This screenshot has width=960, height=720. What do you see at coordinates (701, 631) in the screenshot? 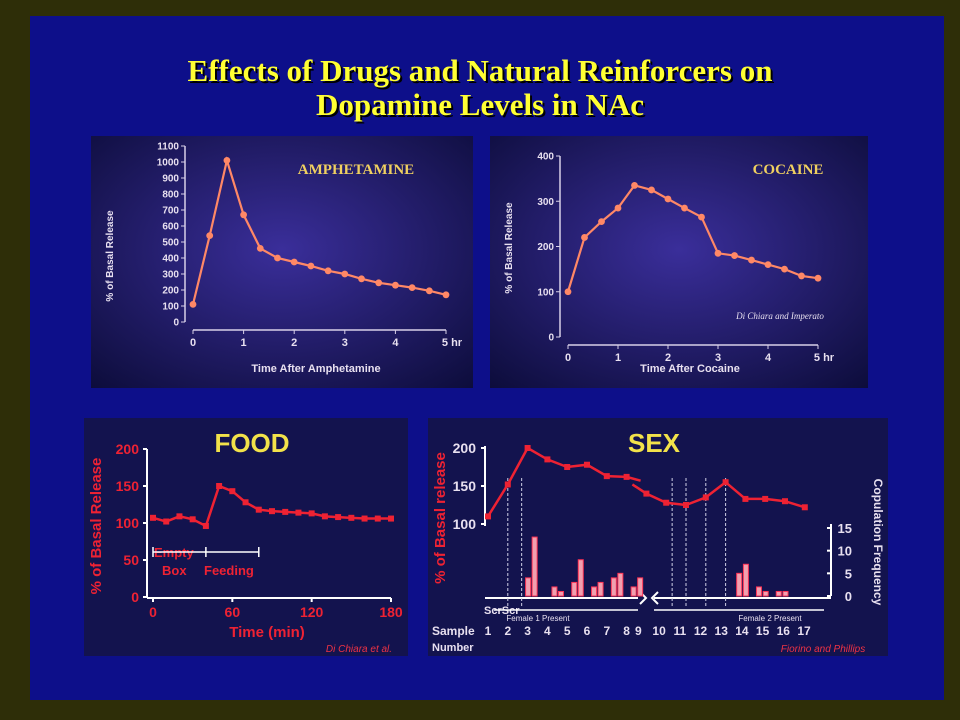
I see `sex-sample-number: 12` at bounding box center [701, 631].